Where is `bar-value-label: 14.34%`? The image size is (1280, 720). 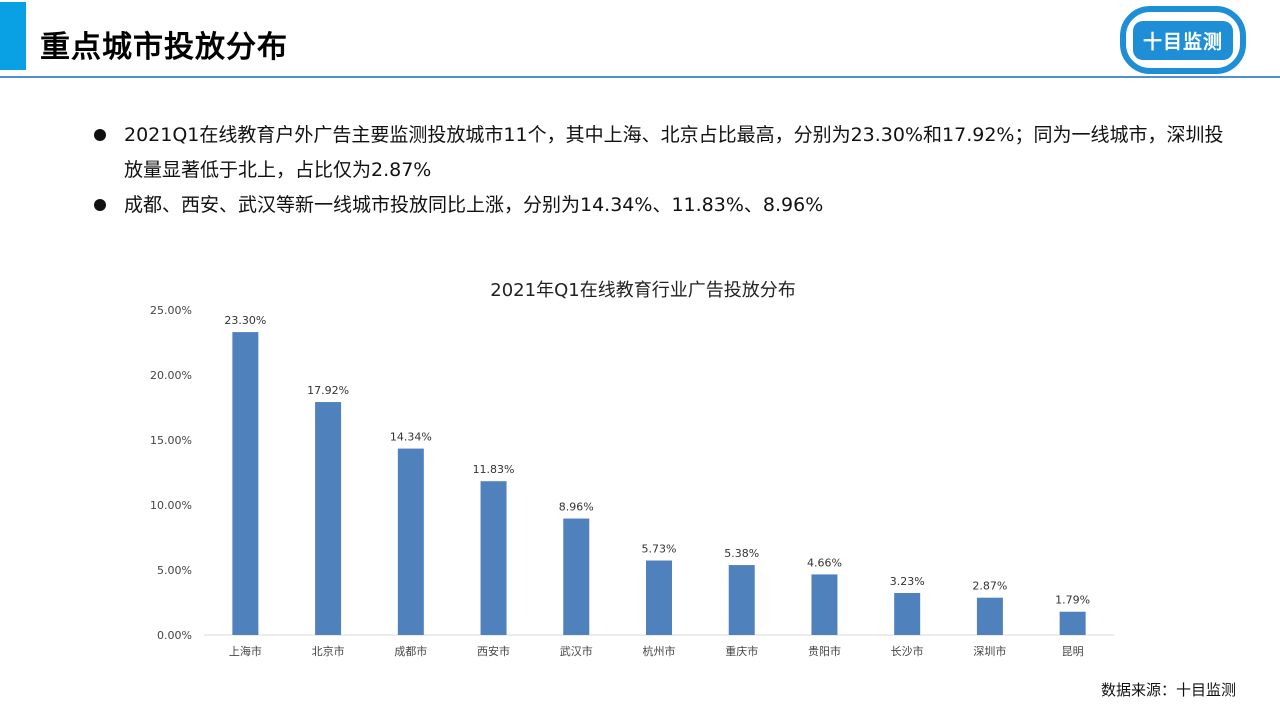 bar-value-label: 14.34% is located at coordinates (411, 437).